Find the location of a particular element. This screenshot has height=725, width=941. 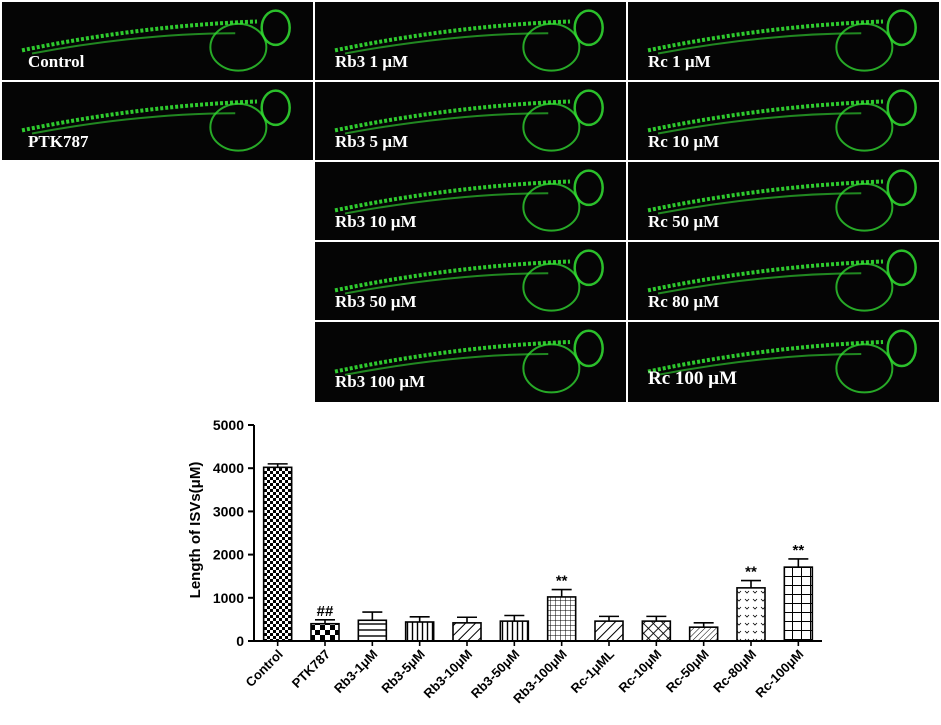

larva-image-panel: Rb3 10 µM is located at coordinates (470, 201).